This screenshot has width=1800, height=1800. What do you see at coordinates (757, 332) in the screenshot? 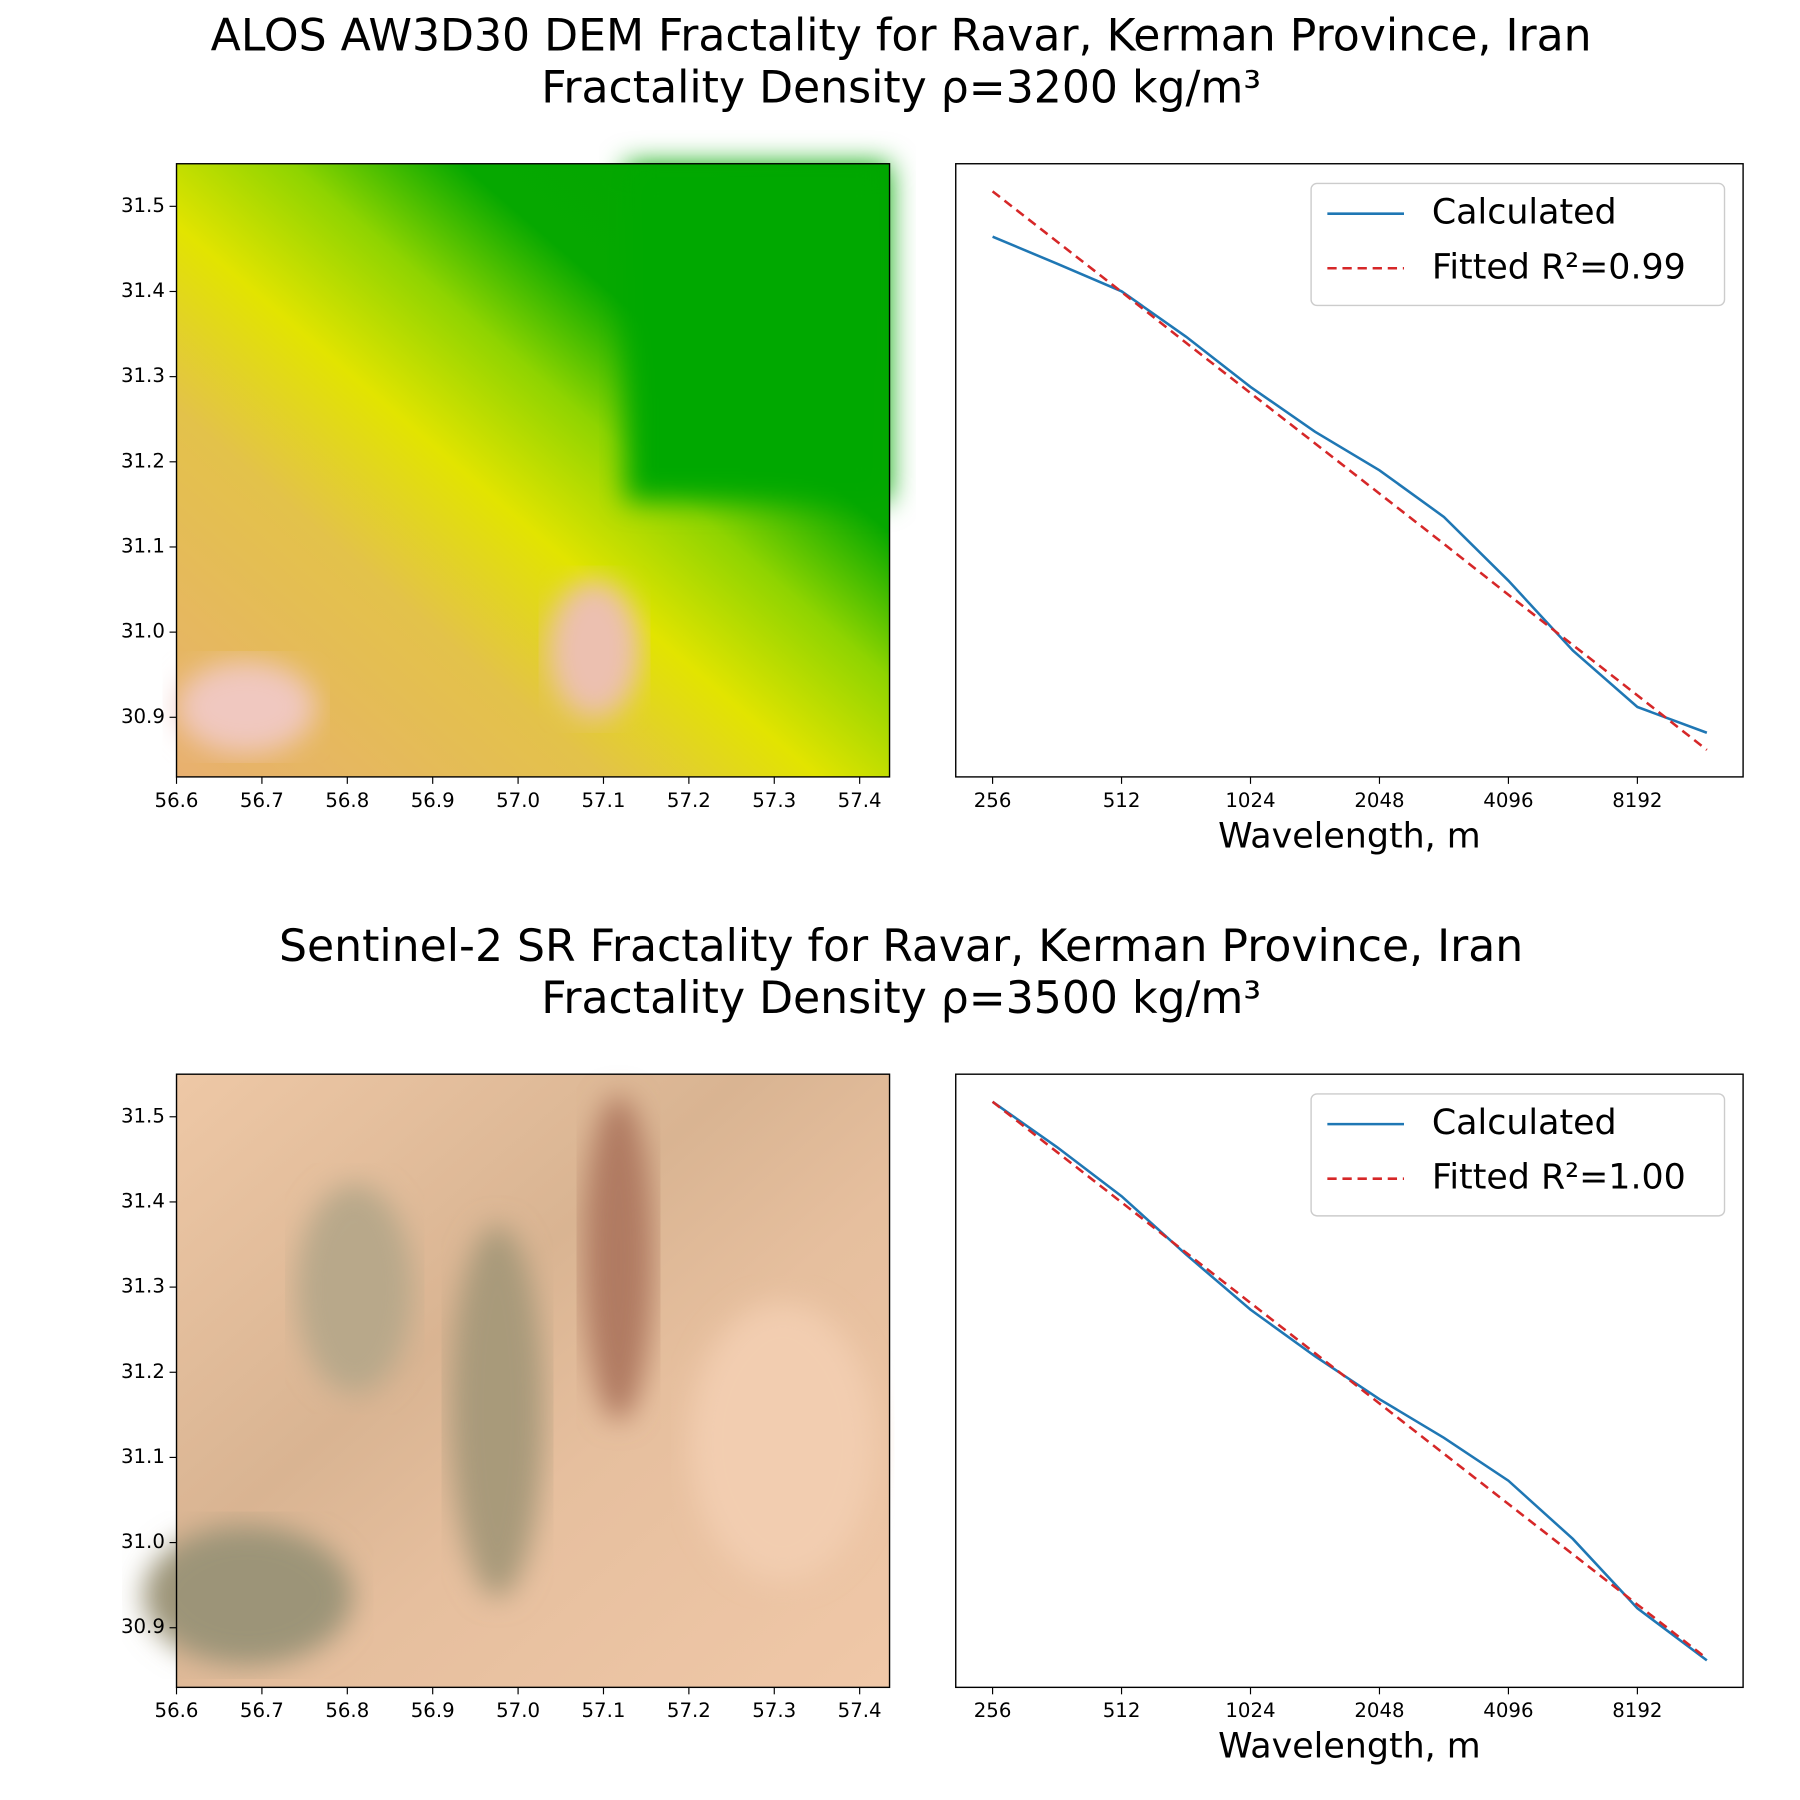
I see `raster-green` at bounding box center [757, 332].